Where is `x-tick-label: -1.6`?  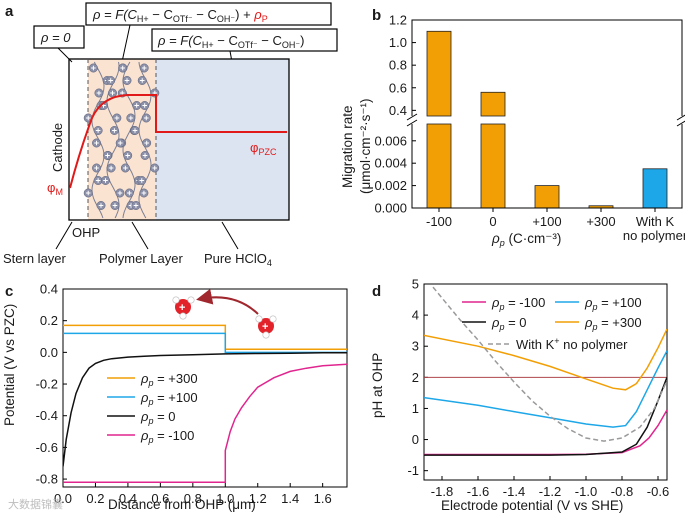 x-tick-label: -1.6 is located at coordinates (478, 491).